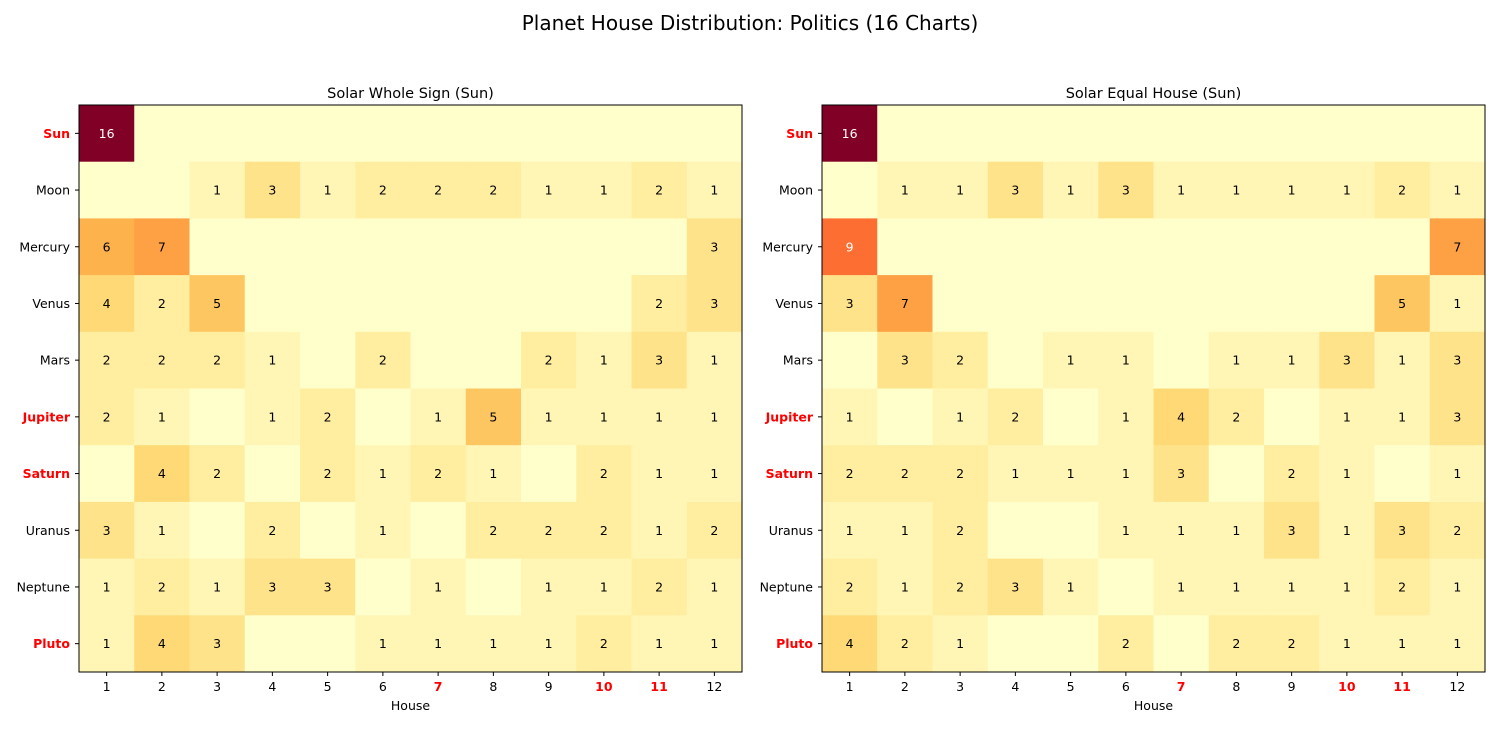 The image size is (1500, 754). What do you see at coordinates (107, 686) in the screenshot?
I see `x-tick-label: 1` at bounding box center [107, 686].